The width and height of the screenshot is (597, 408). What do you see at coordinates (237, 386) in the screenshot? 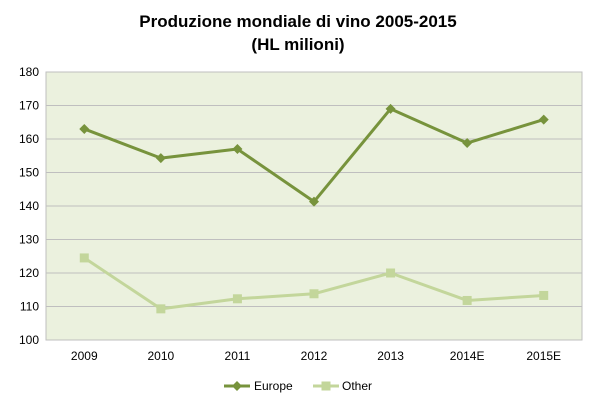
I see `legend-marker-europe` at bounding box center [237, 386].